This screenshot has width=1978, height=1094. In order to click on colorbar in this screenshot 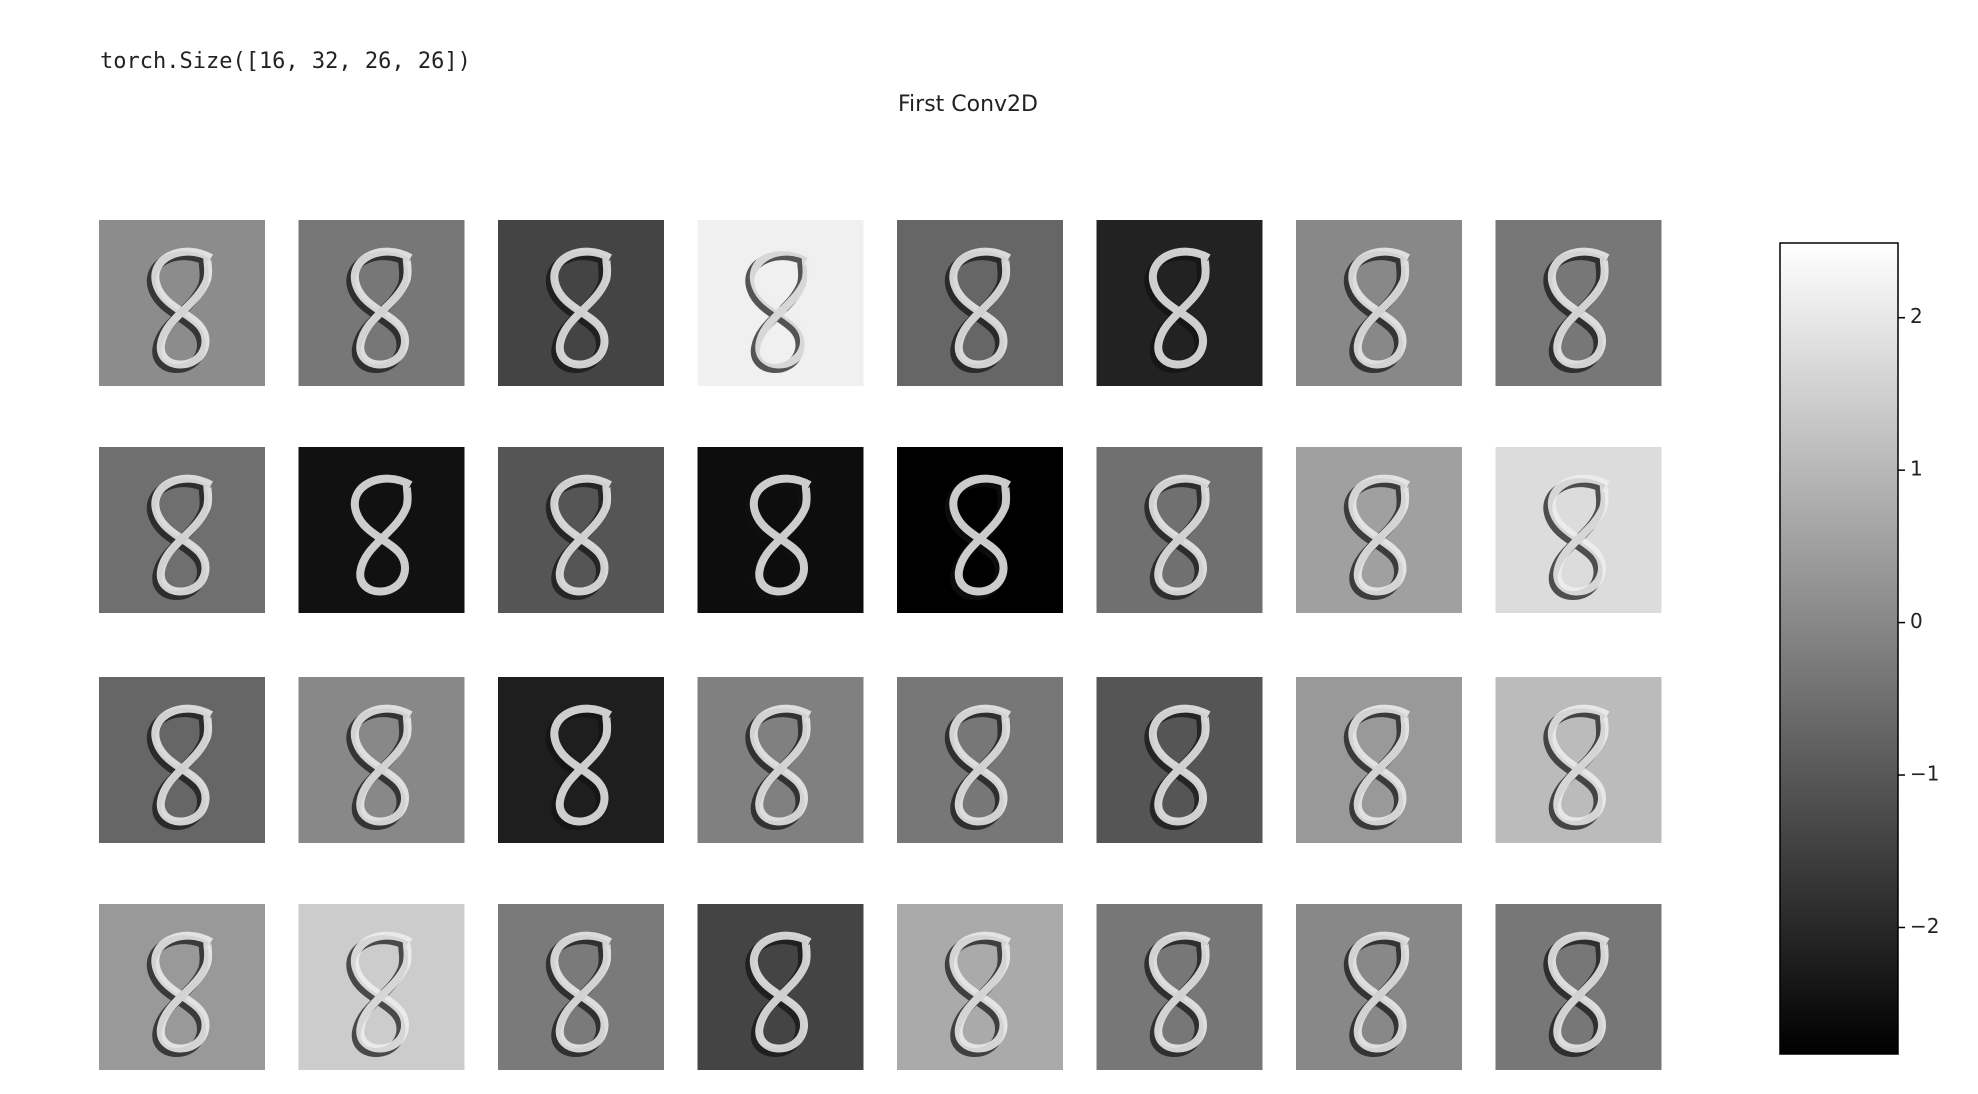, I will do `click(1839, 648)`.